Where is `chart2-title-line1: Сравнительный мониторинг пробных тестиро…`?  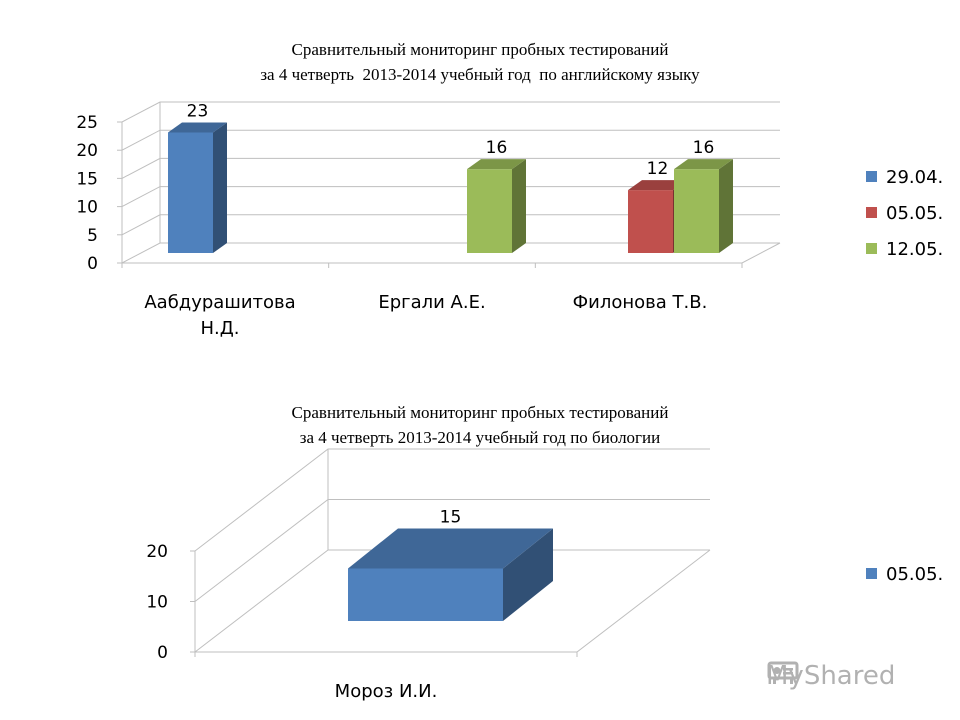
chart2-title-line1: Сравнительный мониторинг пробных тестиро… is located at coordinates (480, 412).